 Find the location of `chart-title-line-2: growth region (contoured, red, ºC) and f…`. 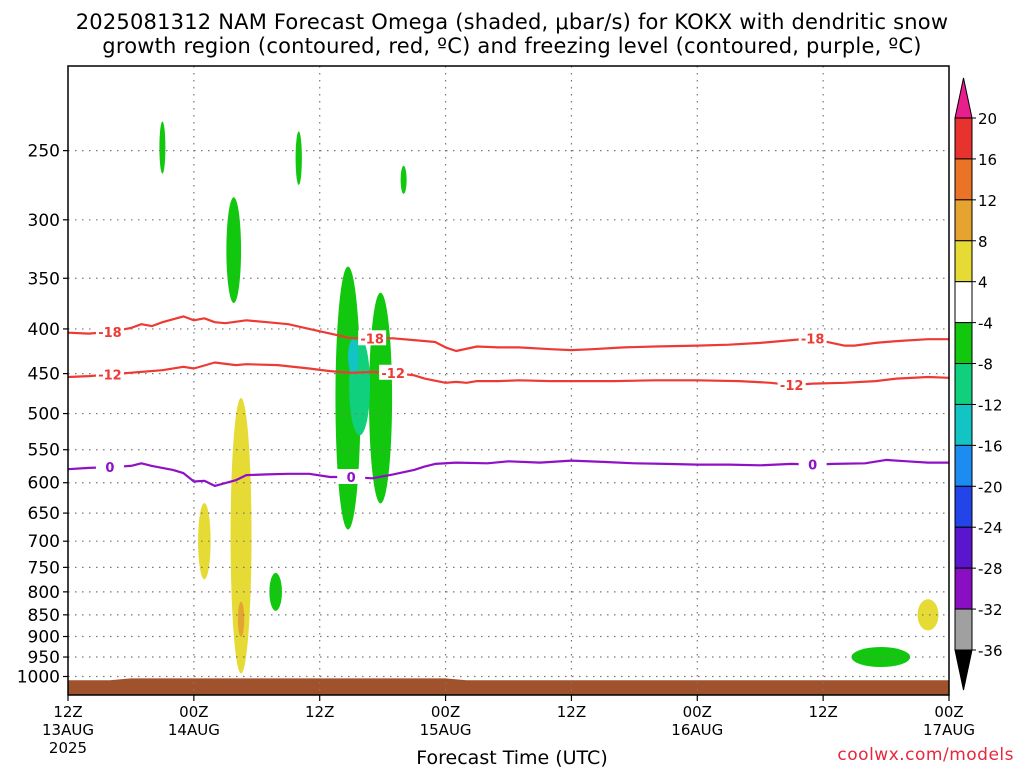

chart-title-line-2: growth region (contoured, red, ºC) and f… is located at coordinates (512, 46).